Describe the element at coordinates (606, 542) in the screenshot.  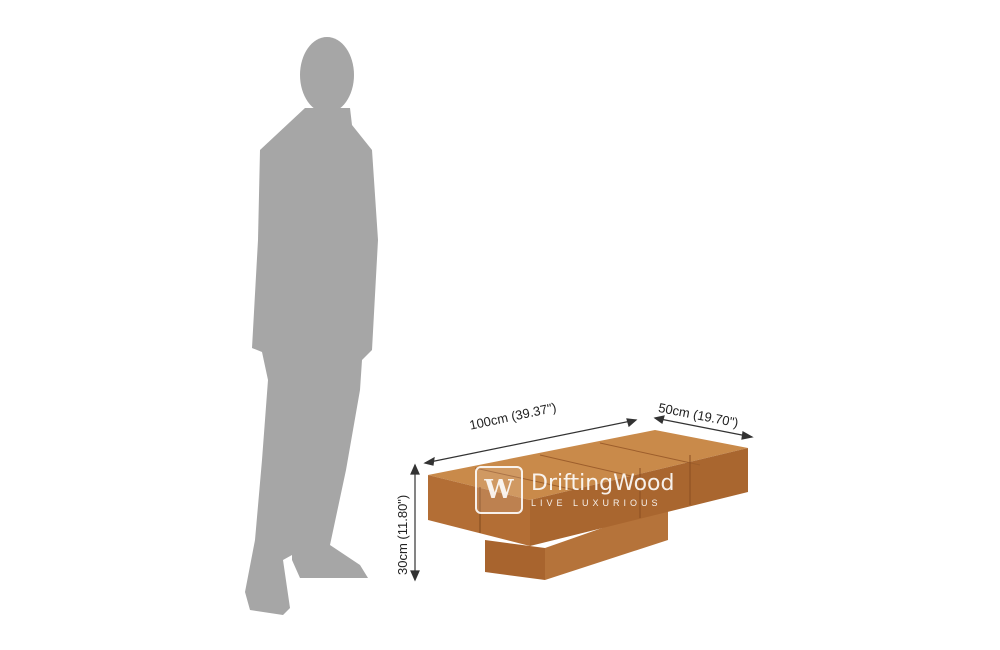
I see `table-base-side` at that location.